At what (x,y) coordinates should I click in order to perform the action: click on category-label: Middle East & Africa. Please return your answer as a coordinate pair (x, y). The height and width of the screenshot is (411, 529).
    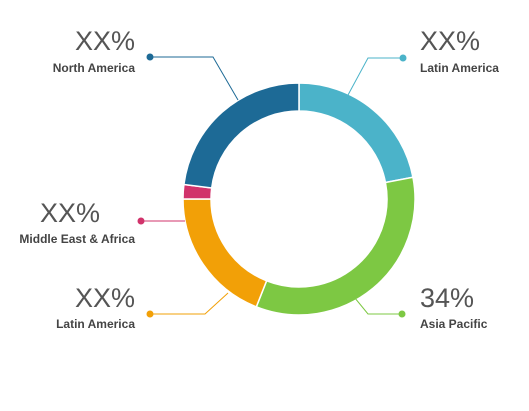
    Looking at the image, I should click on (77, 239).